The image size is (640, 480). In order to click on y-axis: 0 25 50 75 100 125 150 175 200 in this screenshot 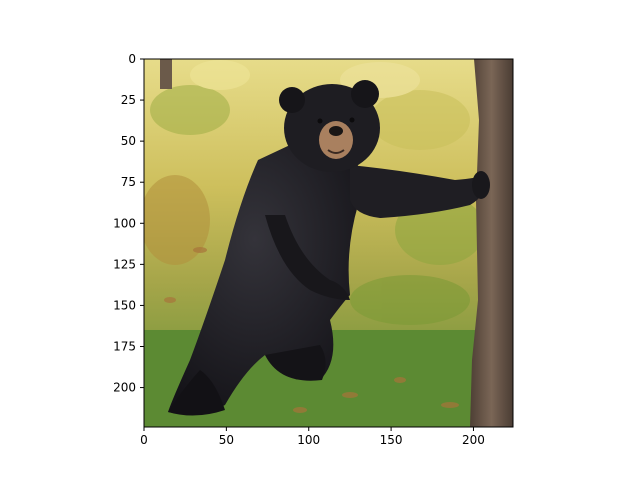, I will do `click(128, 223)`.